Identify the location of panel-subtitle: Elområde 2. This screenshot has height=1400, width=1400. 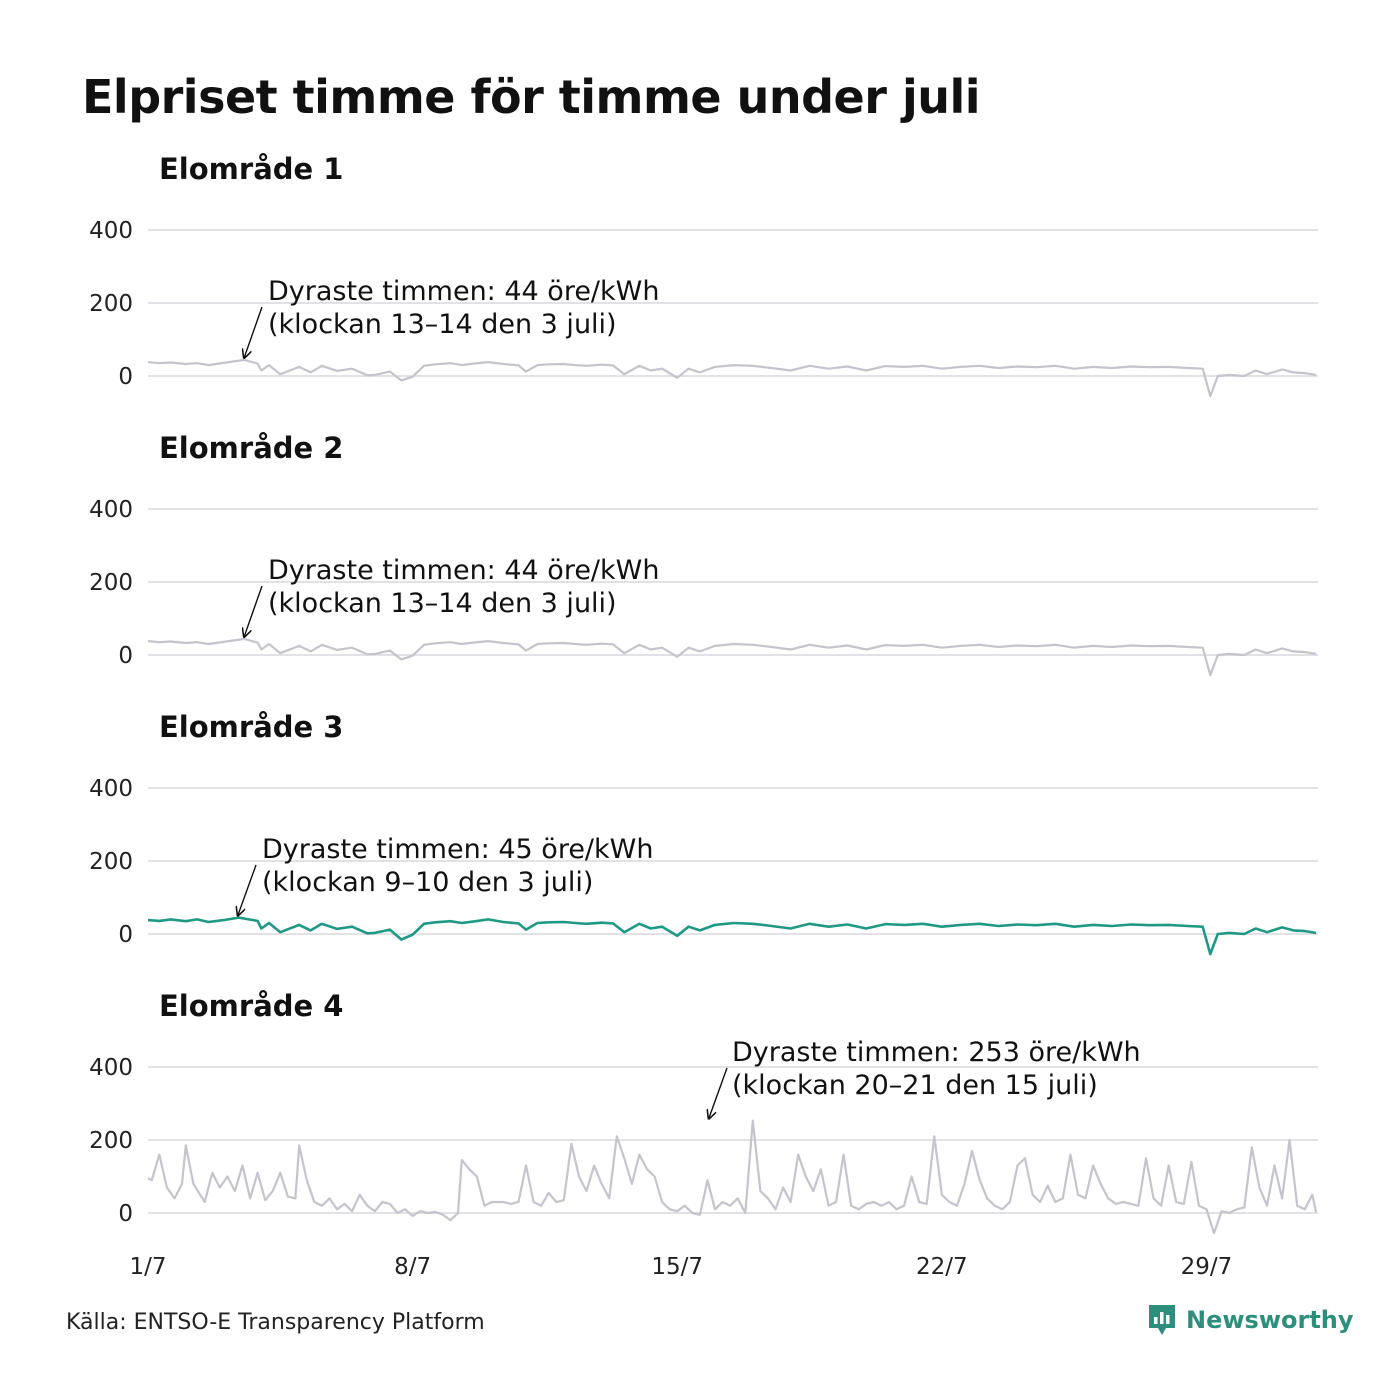
(251, 448).